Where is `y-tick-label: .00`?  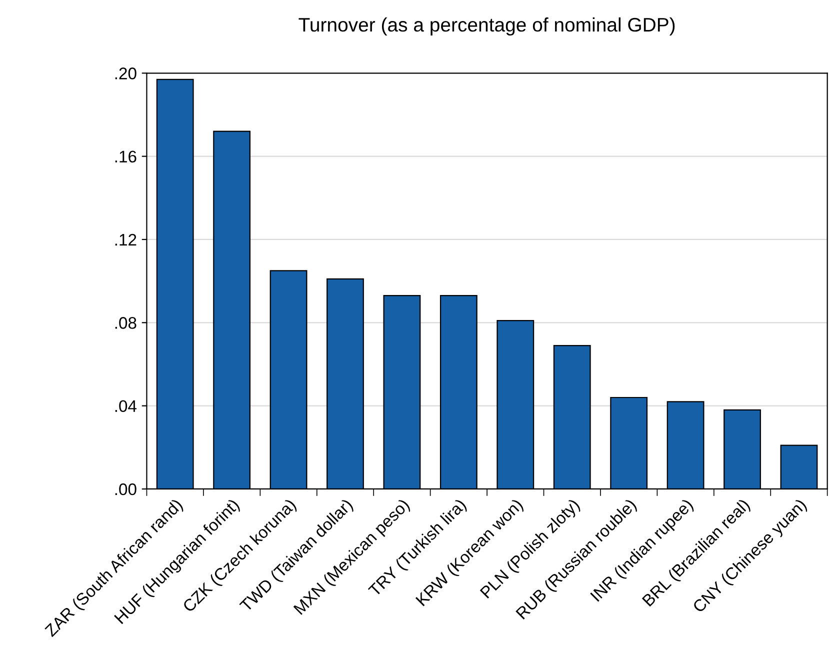
y-tick-label: .00 is located at coordinates (125, 489).